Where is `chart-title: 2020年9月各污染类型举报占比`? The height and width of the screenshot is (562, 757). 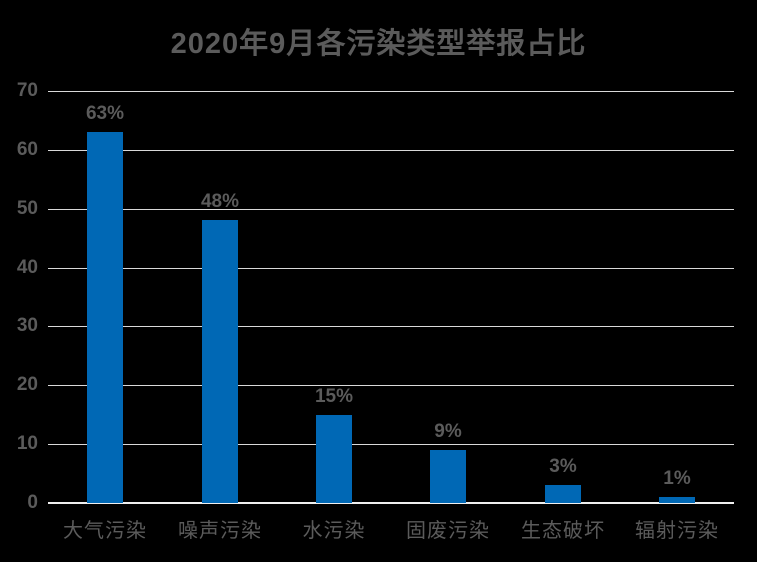
chart-title: 2020年9月各污染类型举报占比 is located at coordinates (378, 44).